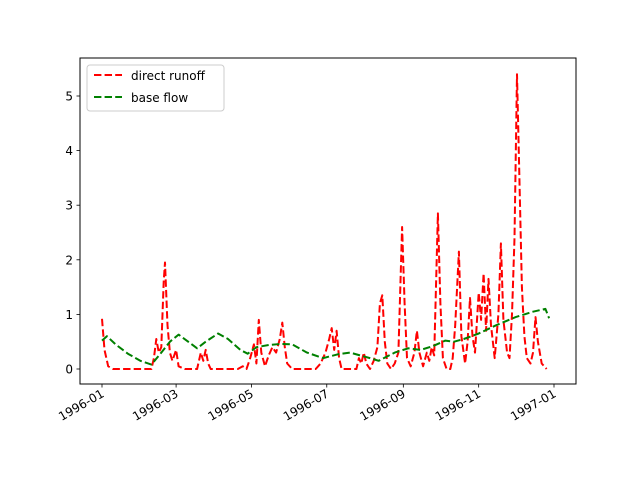 This screenshot has width=640, height=484. What do you see at coordinates (72, 233) in the screenshot?
I see `y-axis: 0 1 2 3 4 5` at bounding box center [72, 233].